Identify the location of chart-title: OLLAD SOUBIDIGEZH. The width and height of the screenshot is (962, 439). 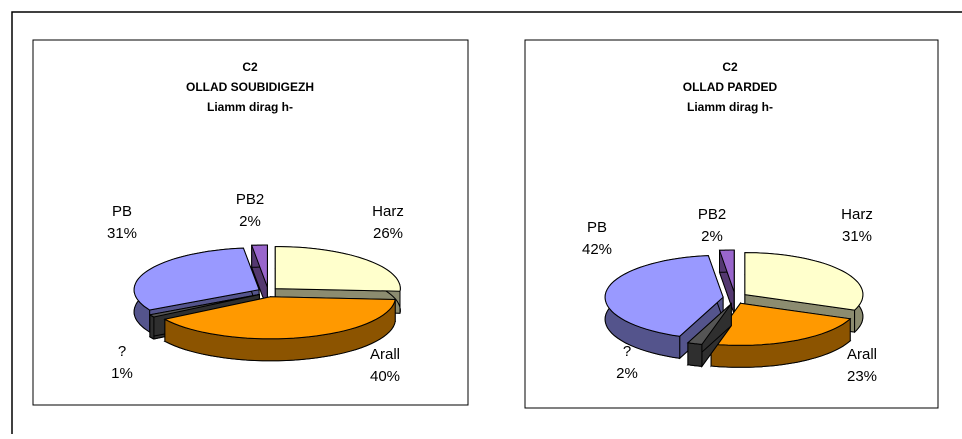
(250, 87).